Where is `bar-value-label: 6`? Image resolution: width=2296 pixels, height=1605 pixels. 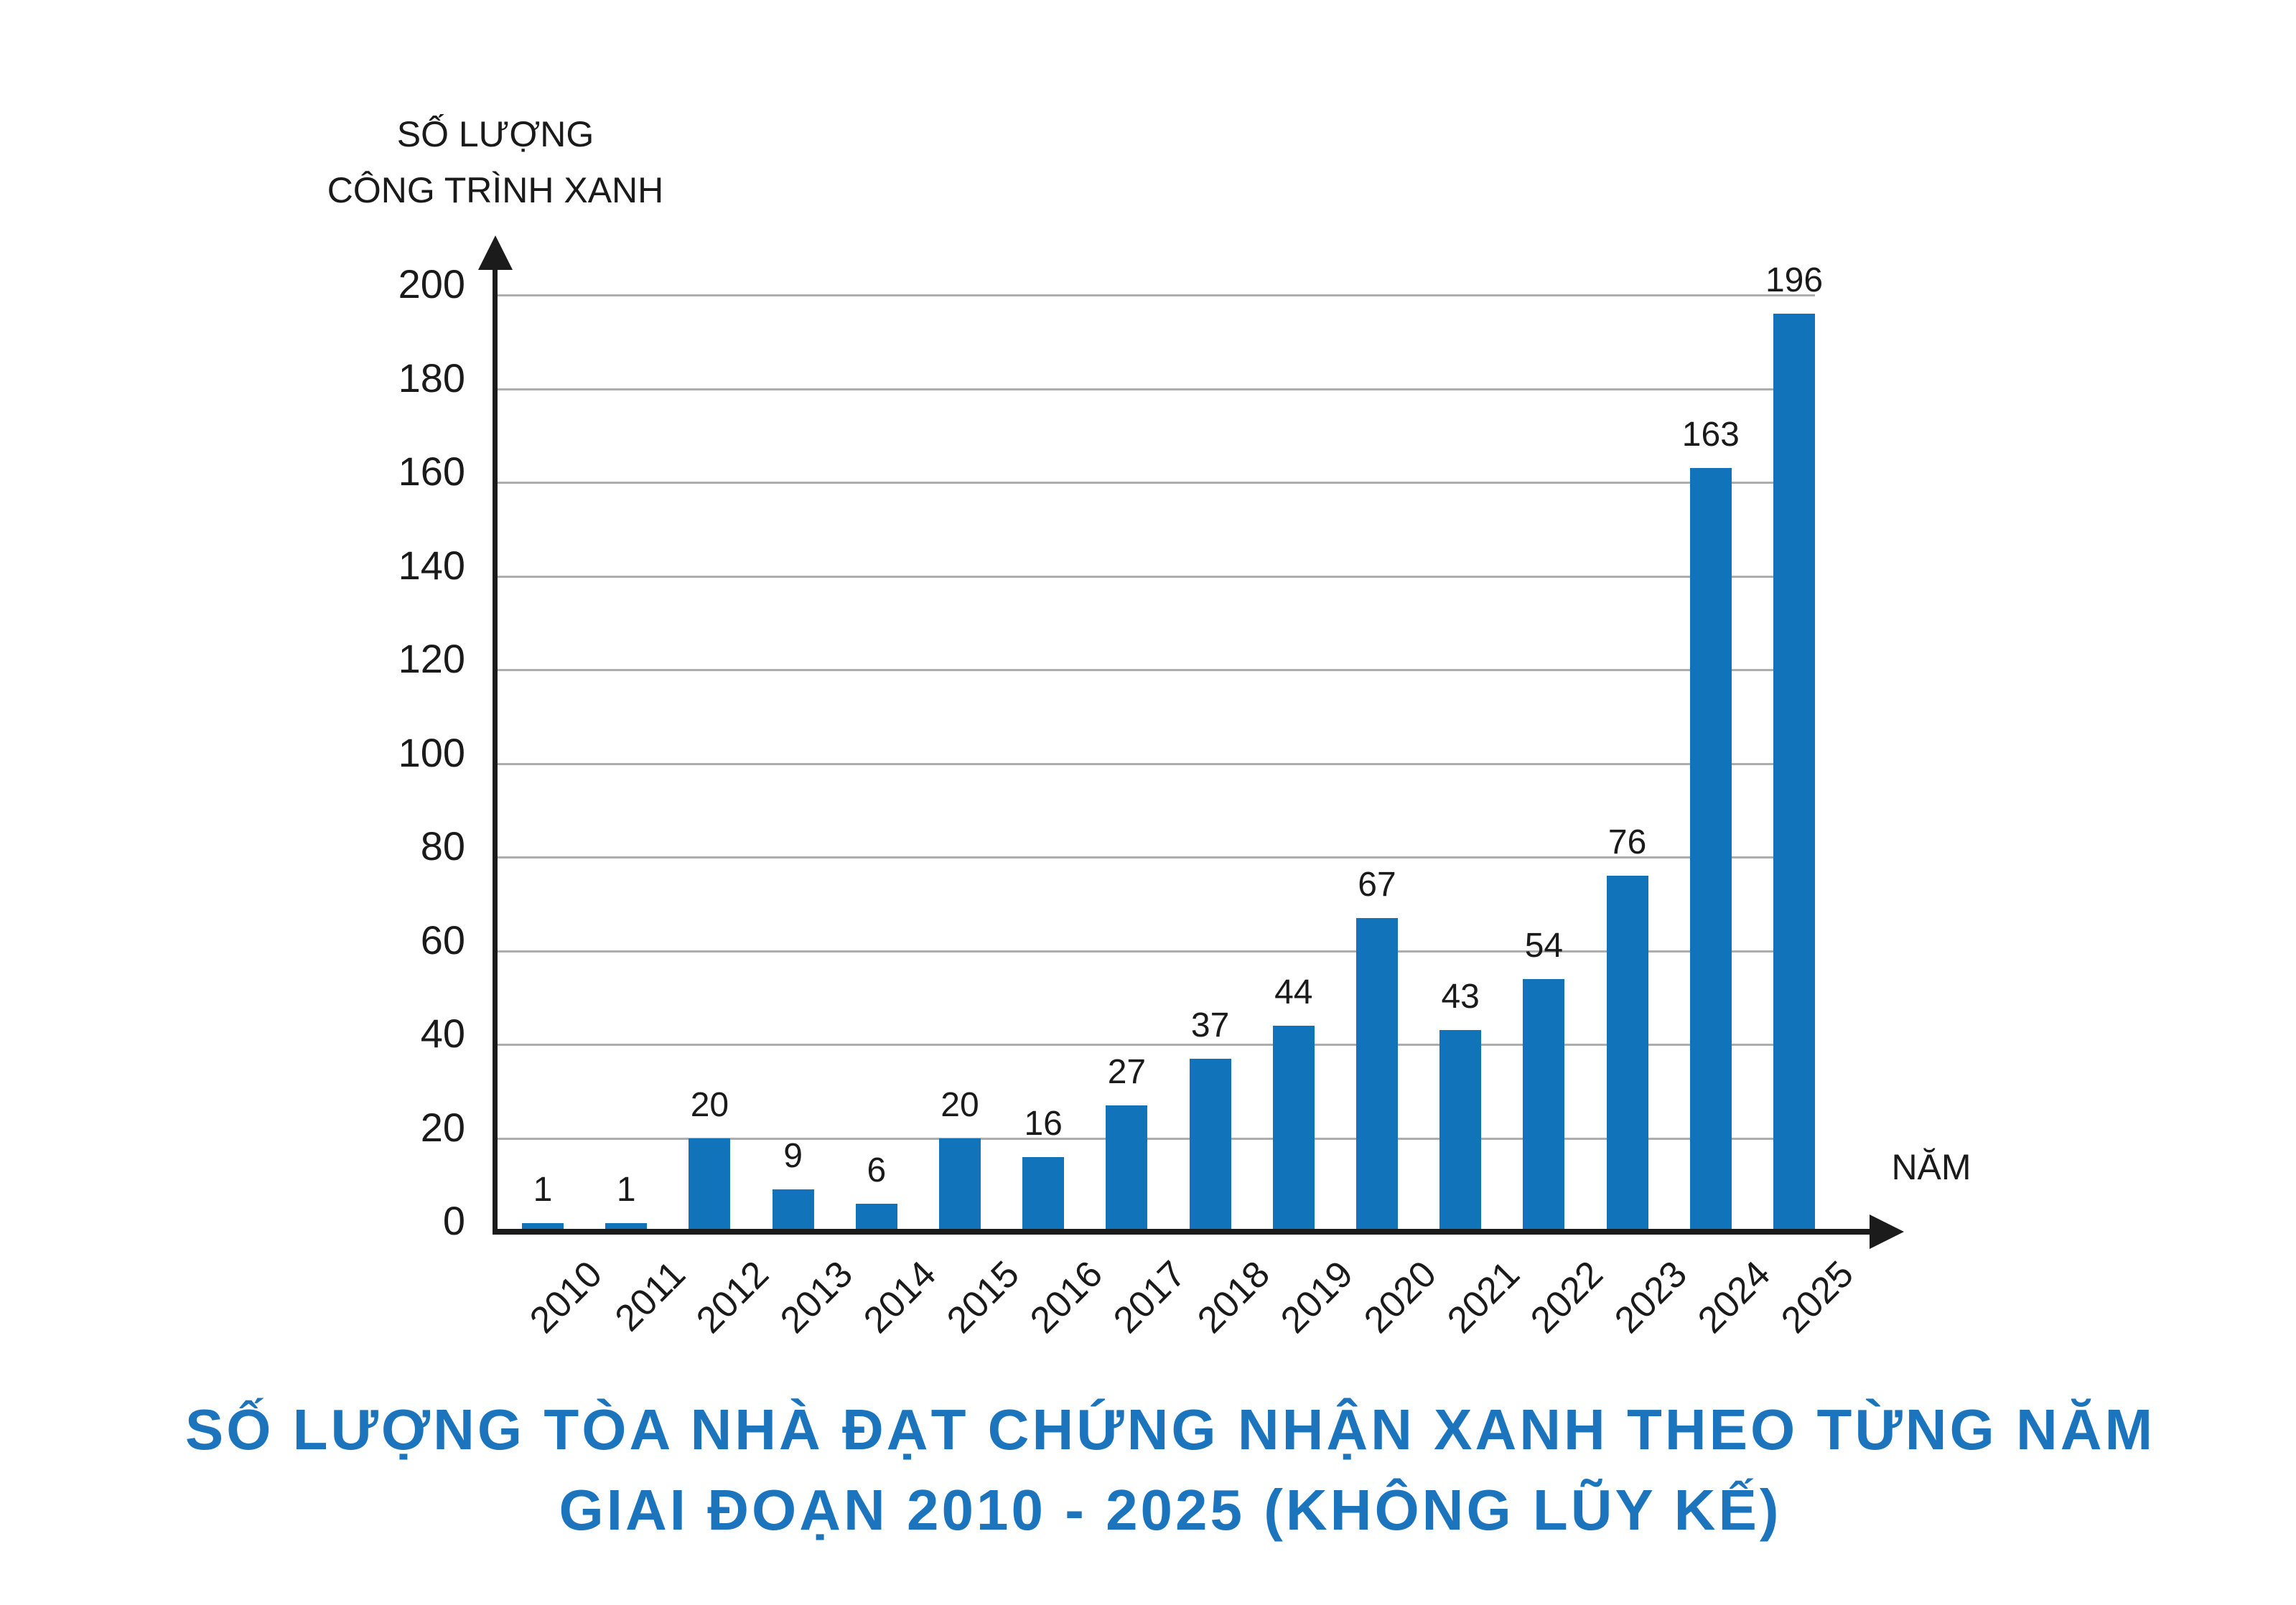
bar-value-label: 6 is located at coordinates (877, 1170).